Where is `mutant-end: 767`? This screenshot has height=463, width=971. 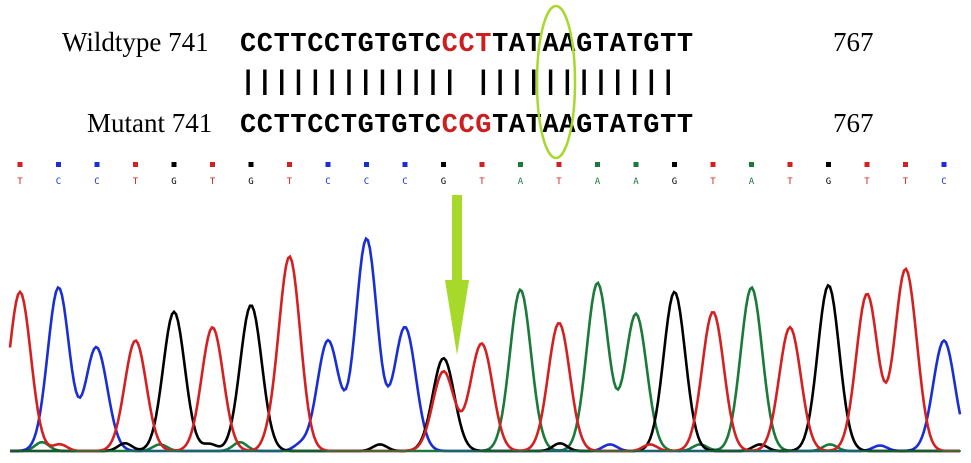 mutant-end: 767 is located at coordinates (853, 123).